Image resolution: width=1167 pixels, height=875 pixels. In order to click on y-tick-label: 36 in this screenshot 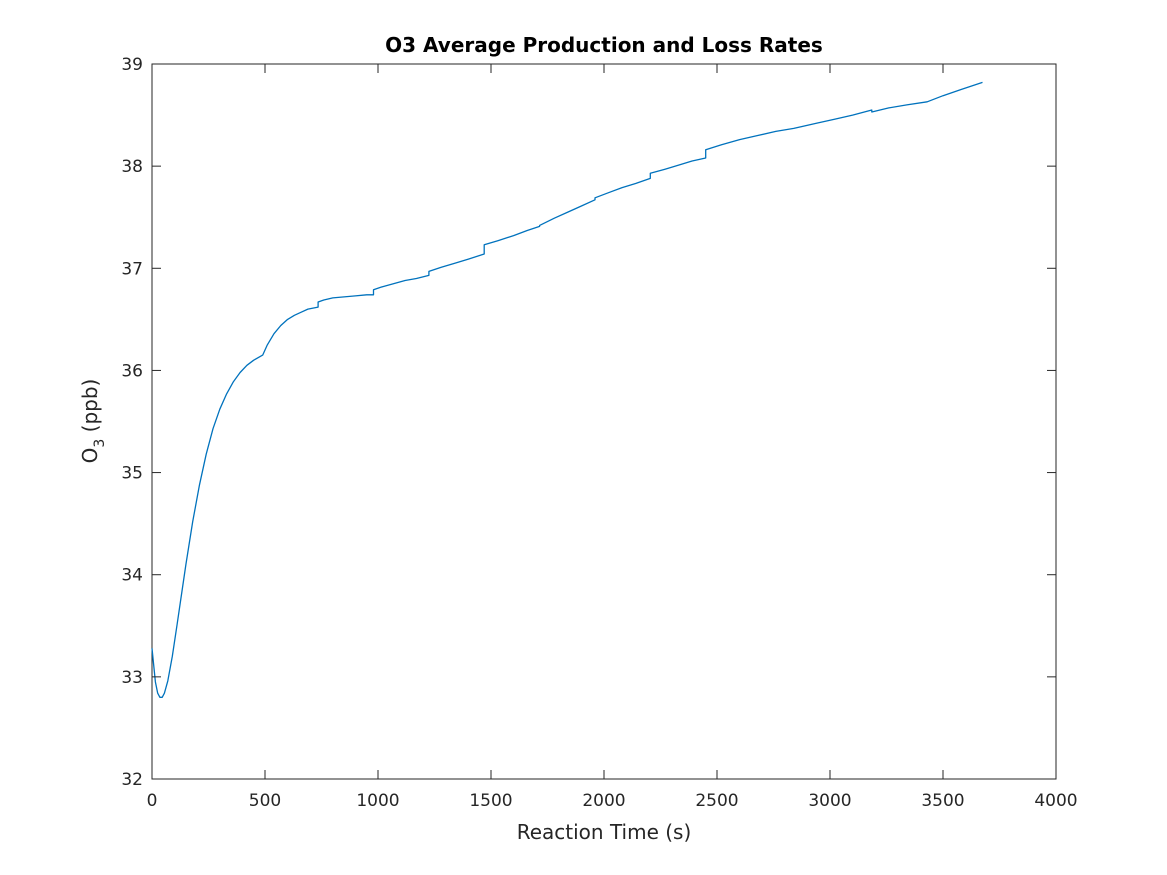, I will do `click(132, 371)`.